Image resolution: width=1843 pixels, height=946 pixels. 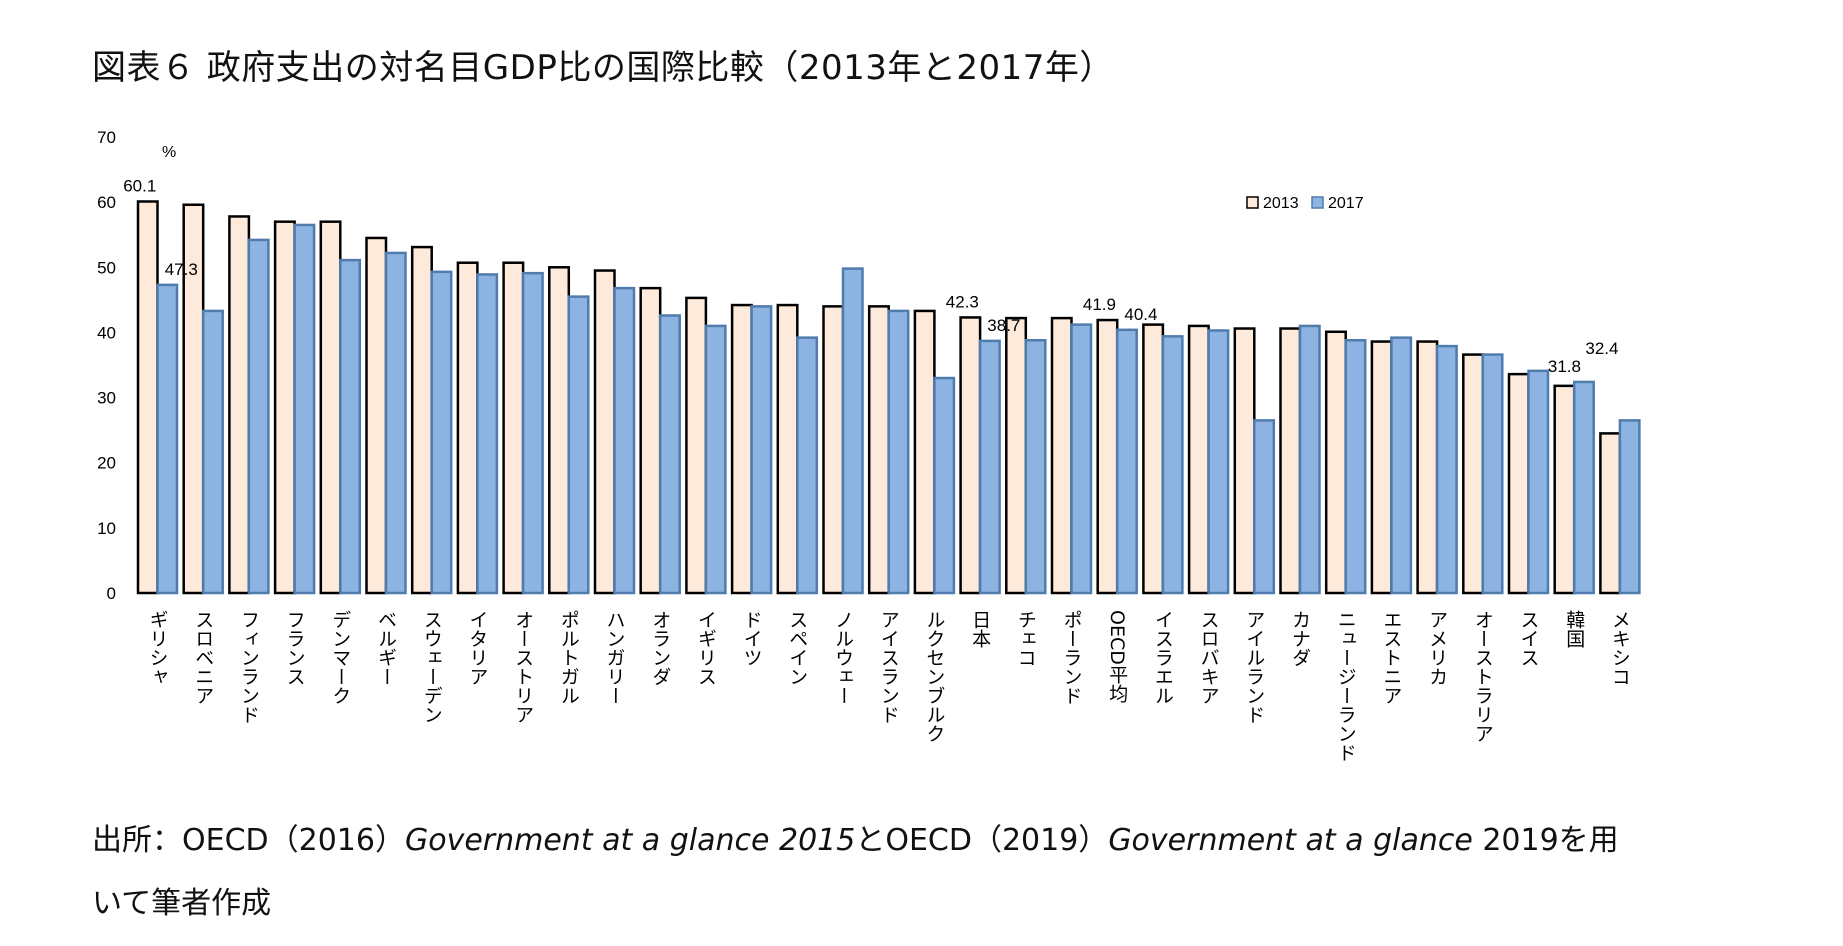 What do you see at coordinates (1564, 366) in the screenshot?
I see `data-label: 31.8` at bounding box center [1564, 366].